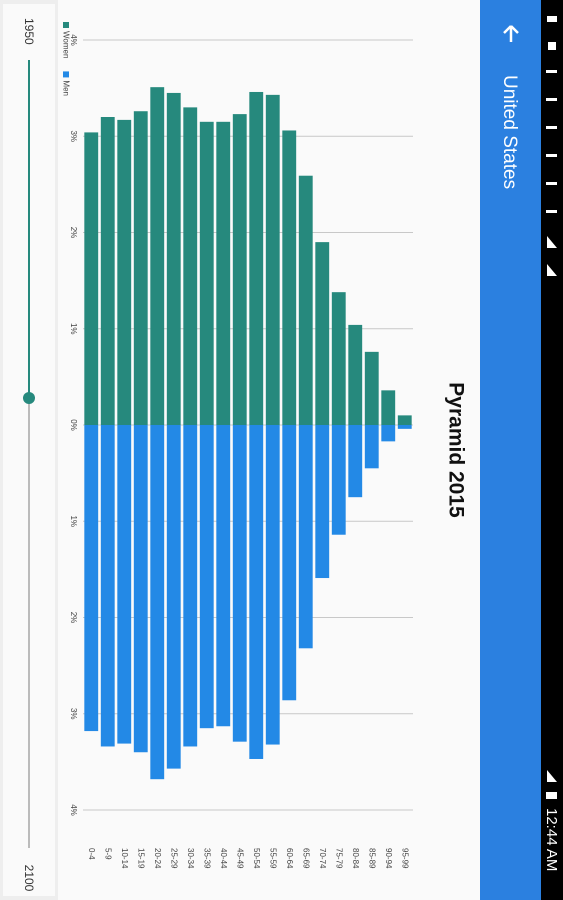  I want to click on clock: 12:44 AM, so click(551, 839).